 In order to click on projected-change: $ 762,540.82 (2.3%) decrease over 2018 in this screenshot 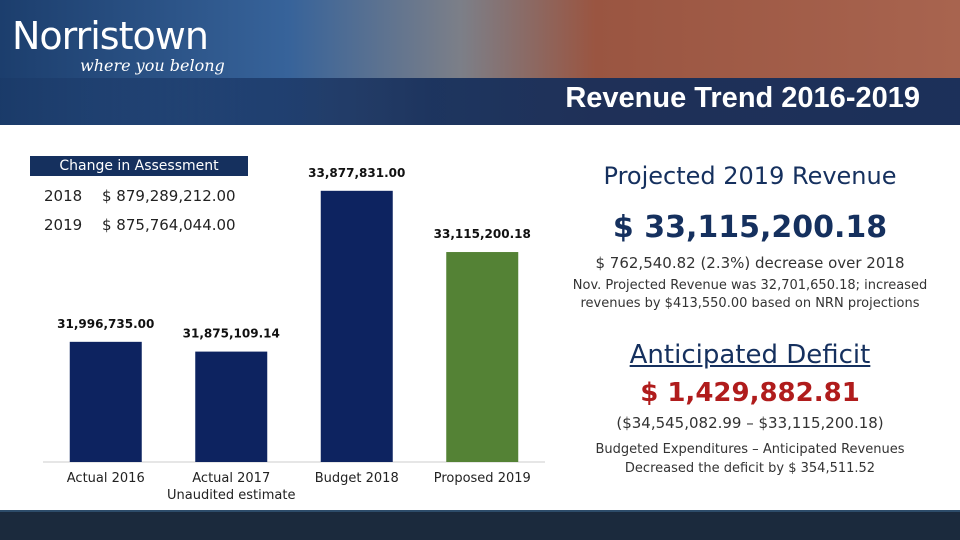, I will do `click(750, 263)`.